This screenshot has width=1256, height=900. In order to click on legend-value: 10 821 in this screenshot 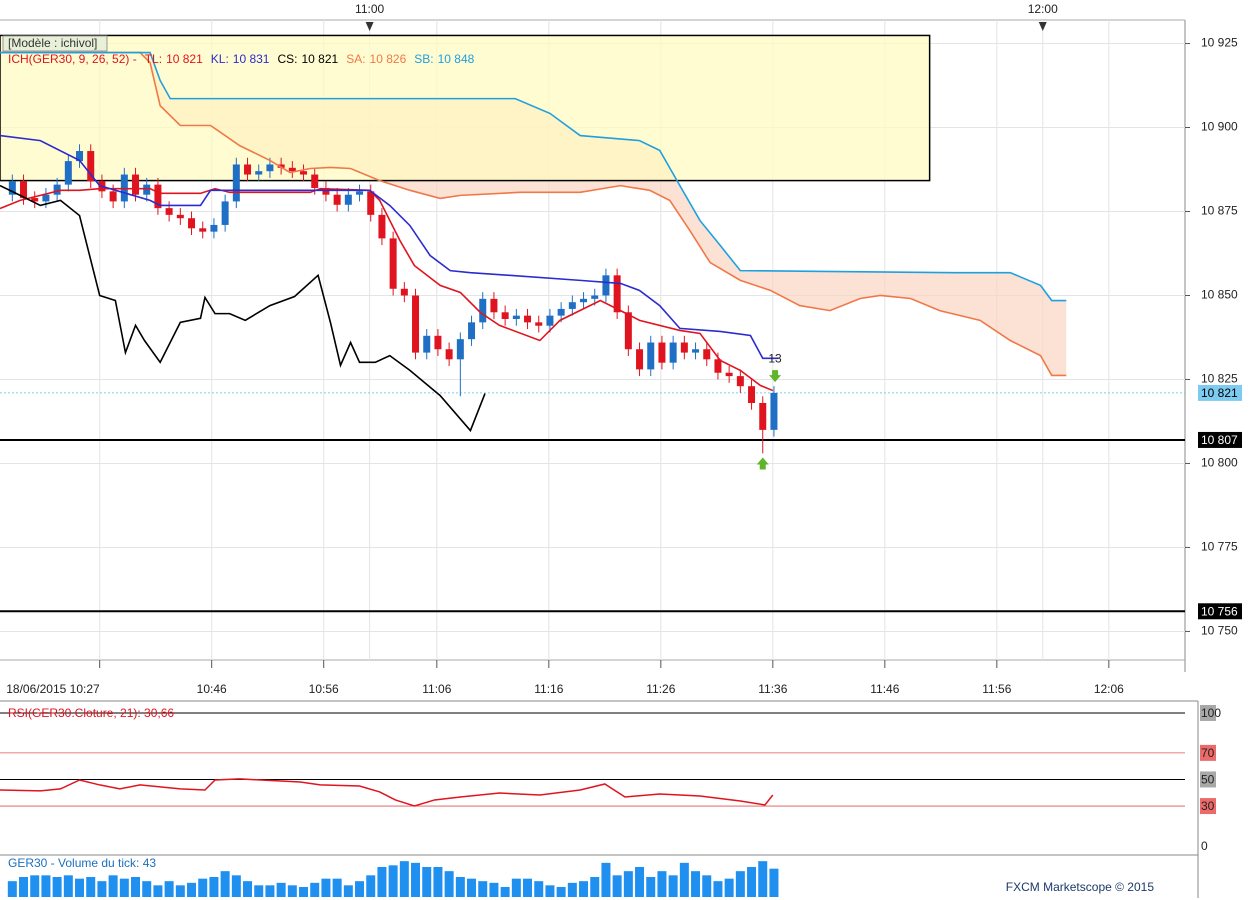, I will do `click(320, 59)`.